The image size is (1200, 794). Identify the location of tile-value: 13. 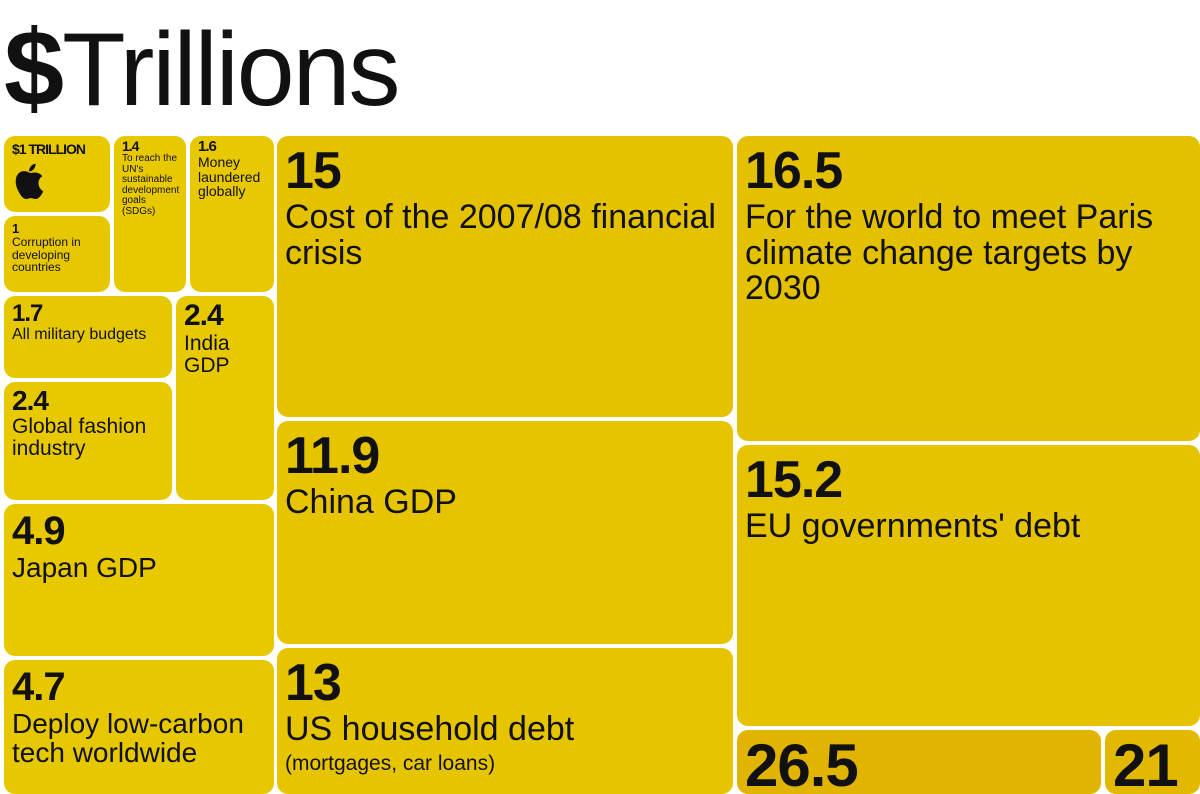
(313, 683).